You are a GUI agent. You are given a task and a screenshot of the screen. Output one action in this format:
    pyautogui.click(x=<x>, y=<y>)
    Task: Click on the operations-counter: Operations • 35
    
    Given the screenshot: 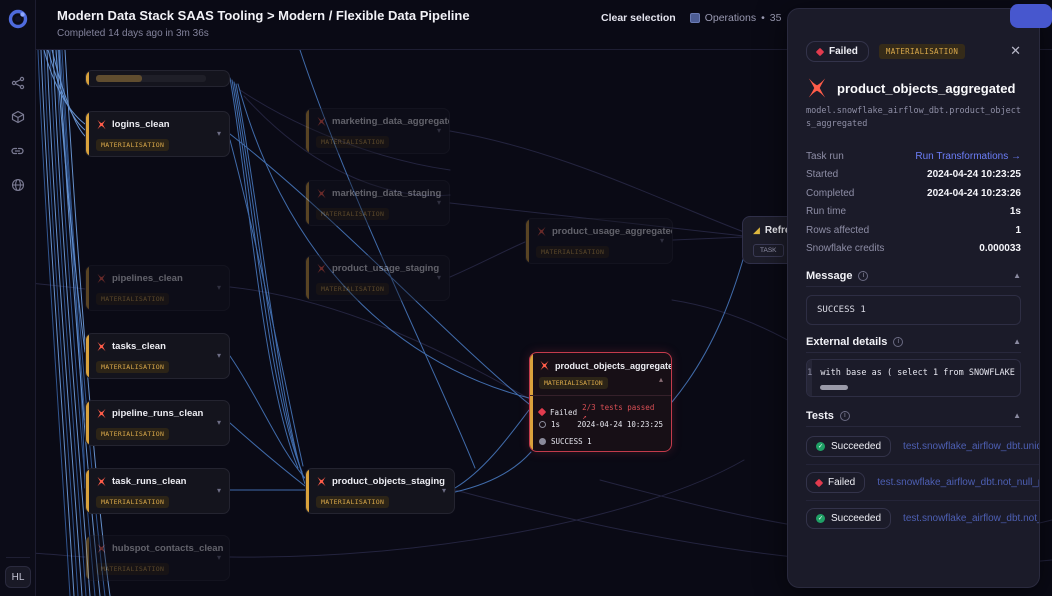 What is the action you would take?
    pyautogui.click(x=735, y=18)
    